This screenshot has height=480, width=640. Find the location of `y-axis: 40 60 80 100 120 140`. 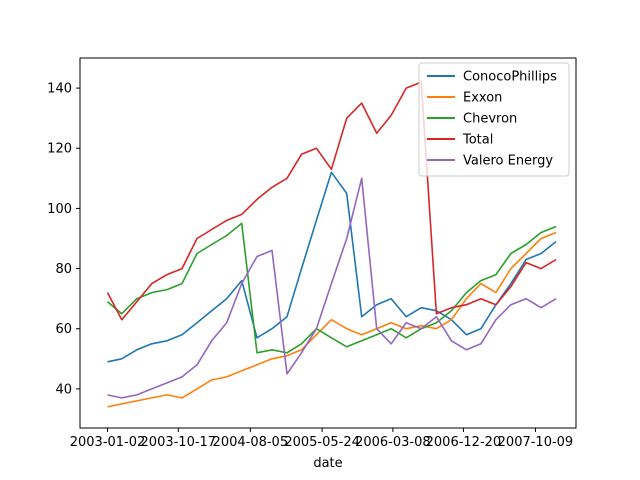

y-axis: 40 60 80 100 120 140 is located at coordinates (63, 239).